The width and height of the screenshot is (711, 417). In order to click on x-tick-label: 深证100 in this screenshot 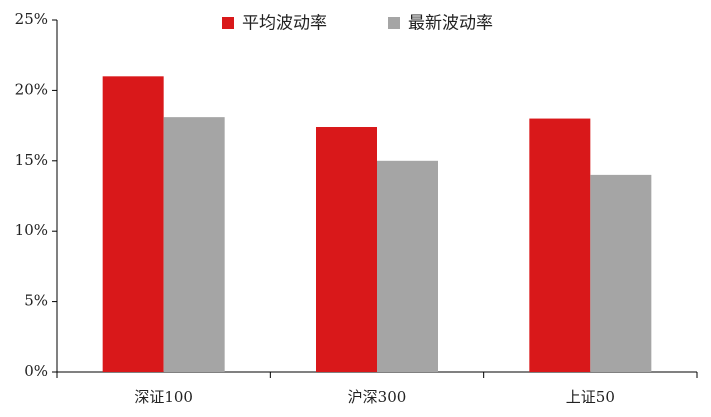, I will do `click(163, 397)`.